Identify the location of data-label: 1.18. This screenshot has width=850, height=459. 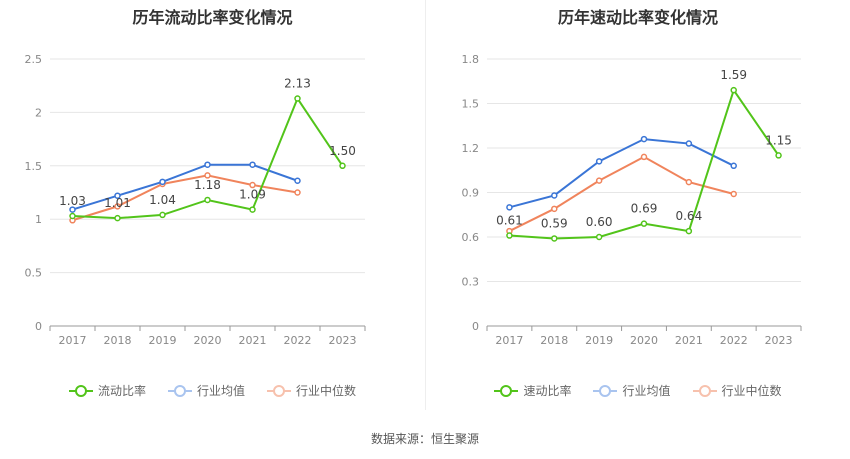
(207, 185).